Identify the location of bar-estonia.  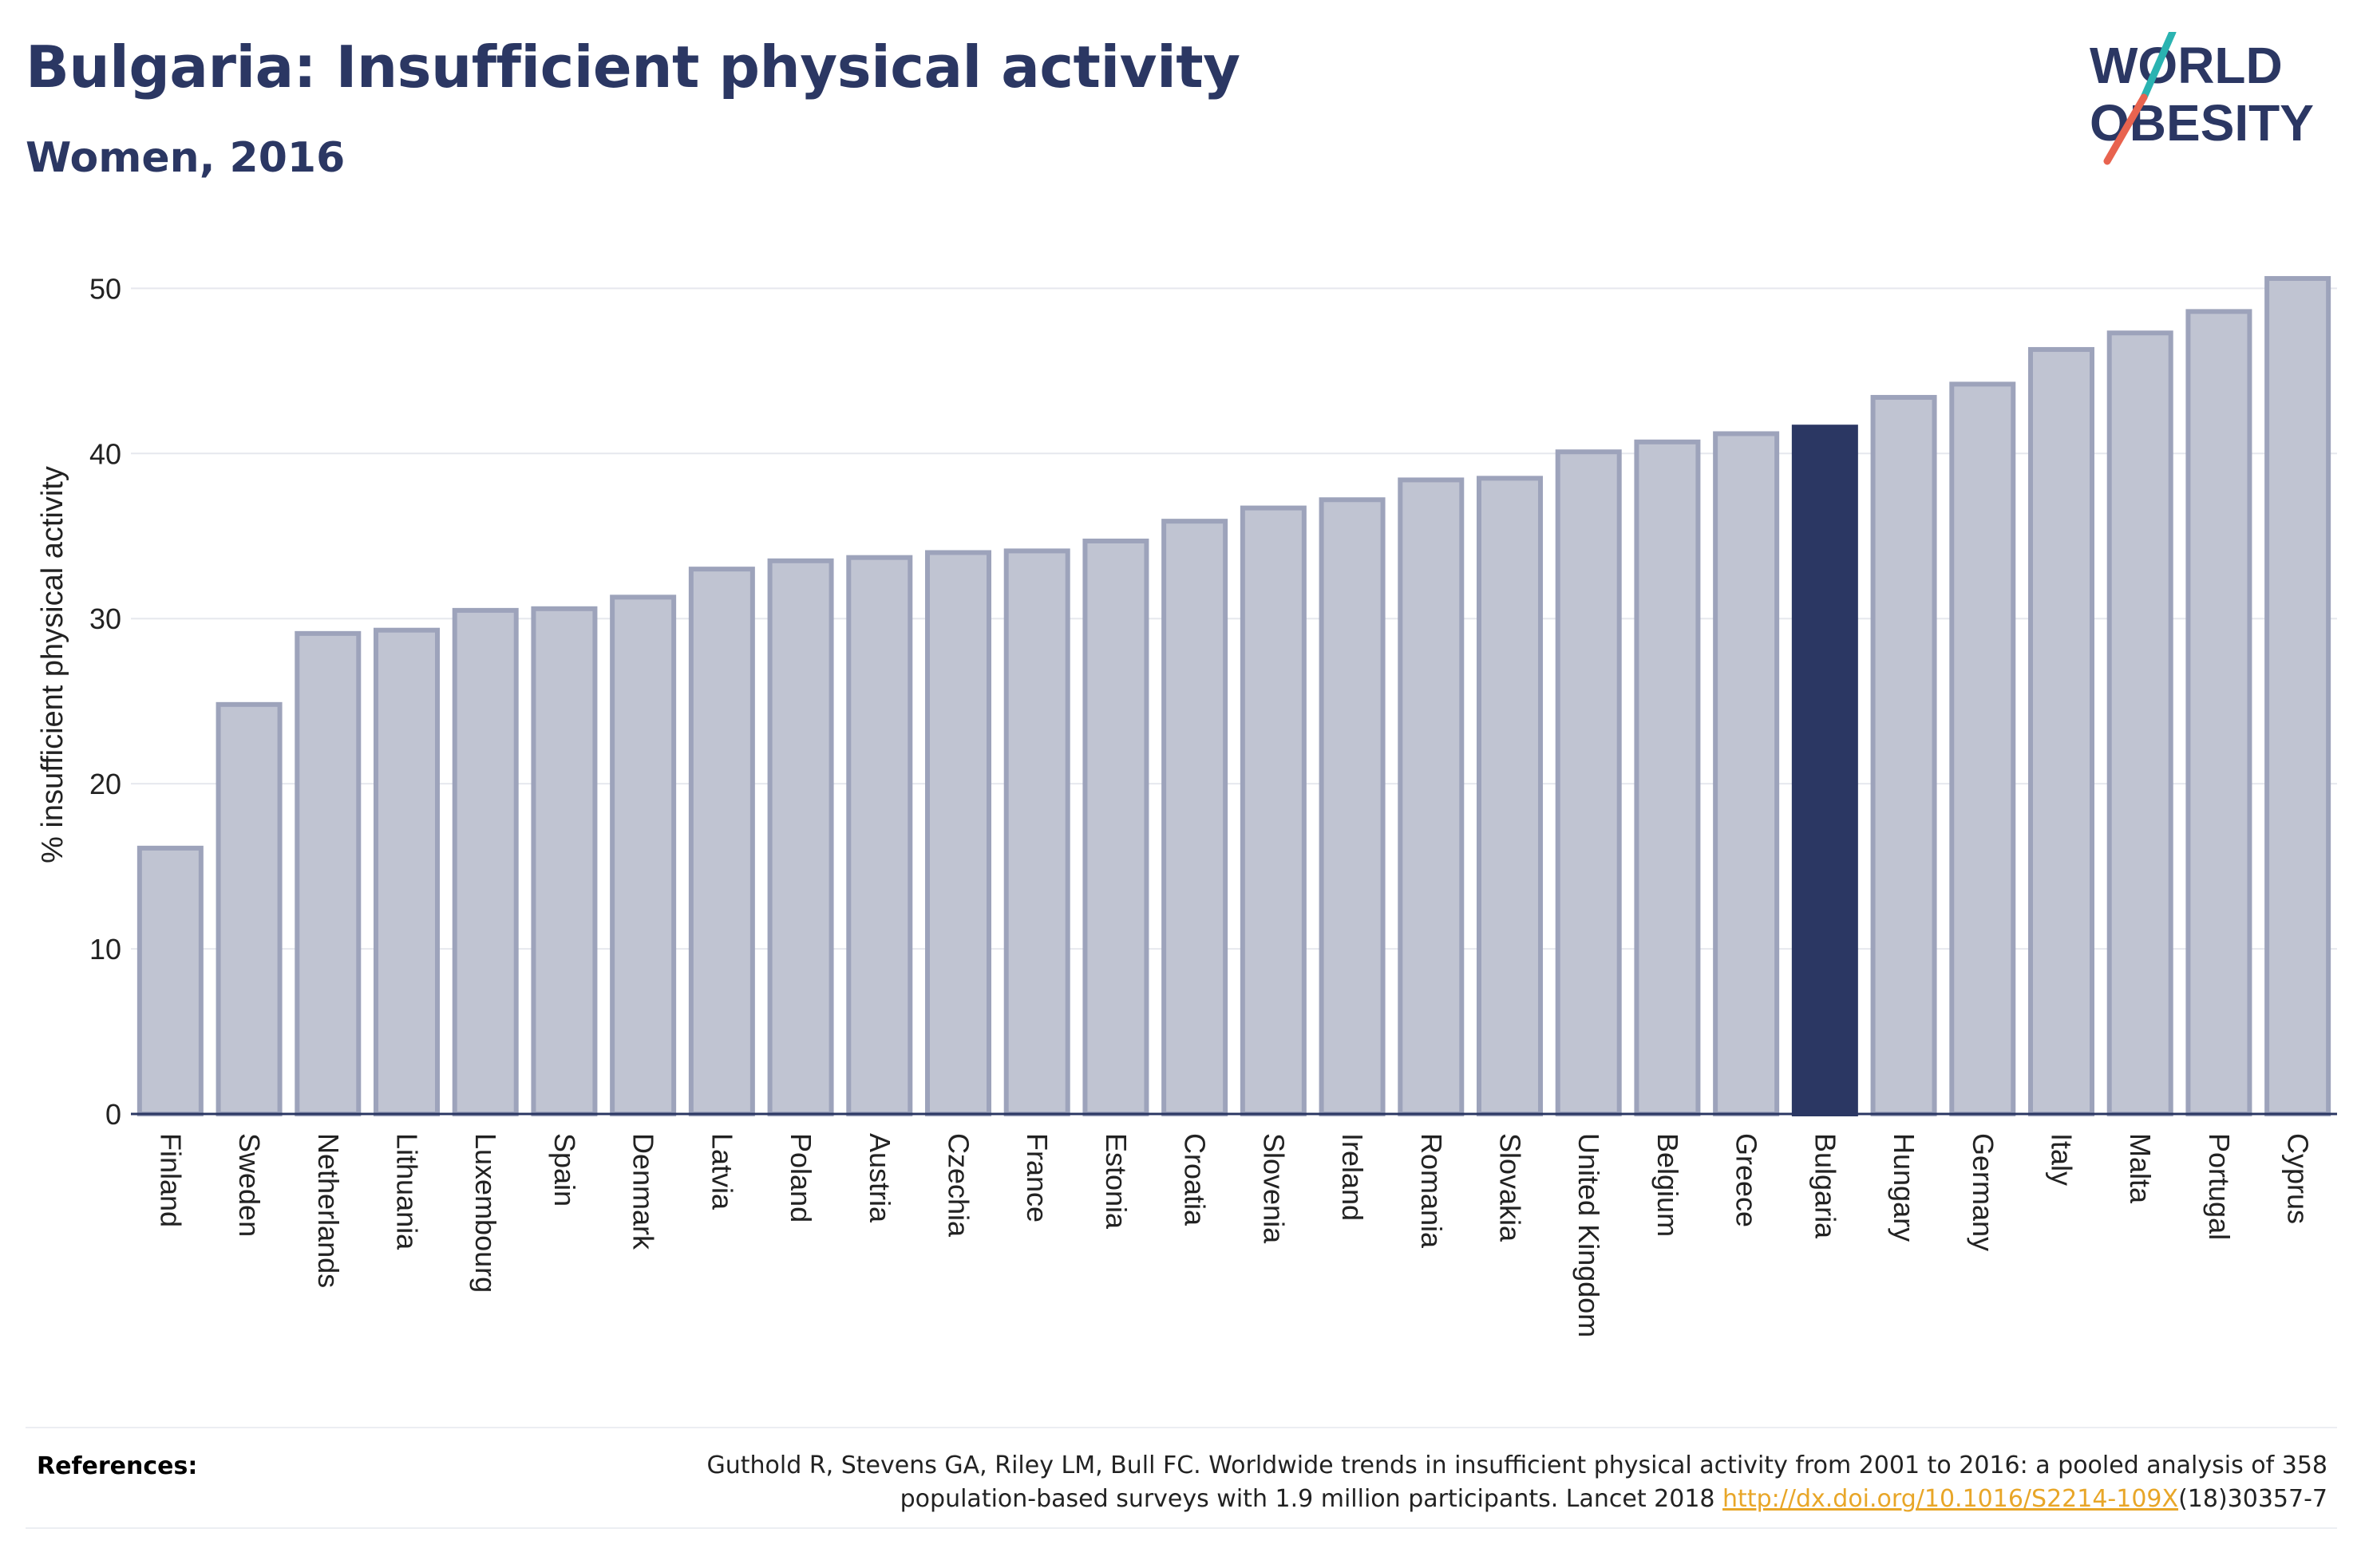
(1115, 827).